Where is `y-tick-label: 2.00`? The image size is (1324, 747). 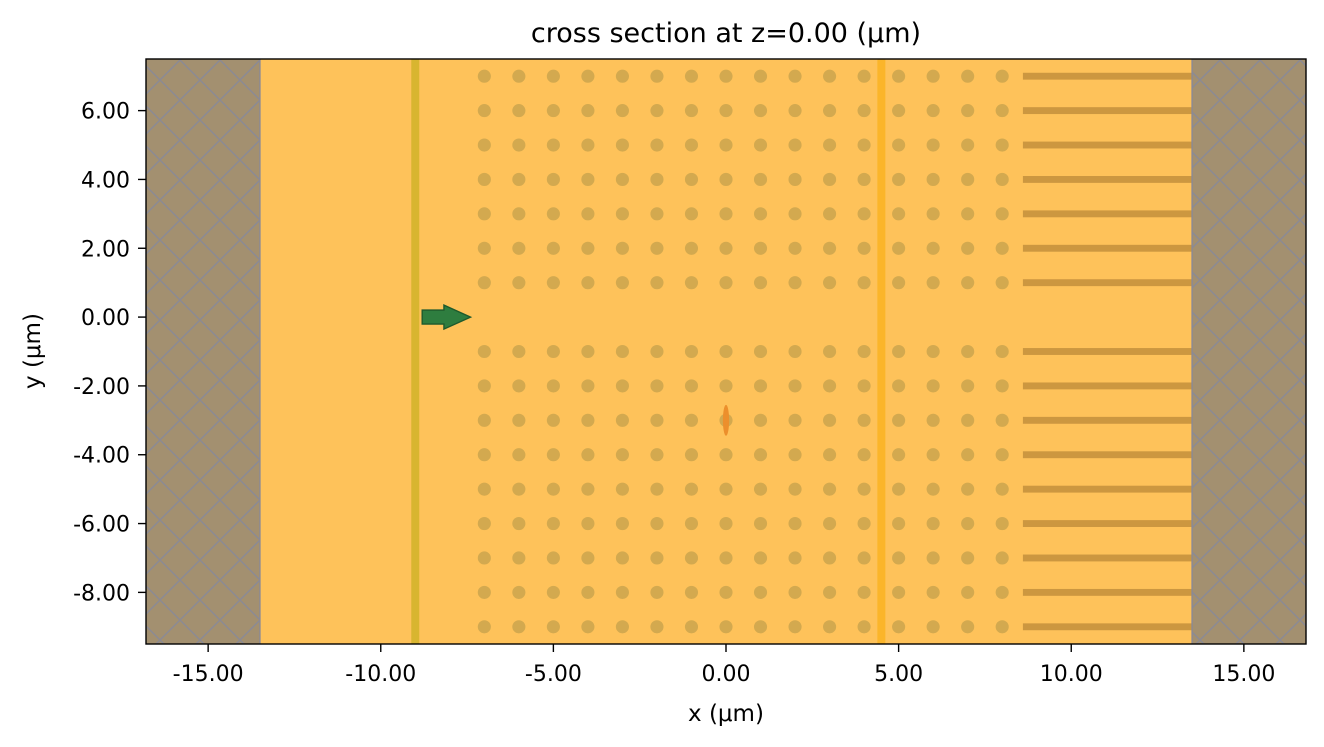 y-tick-label: 2.00 is located at coordinates (105, 249).